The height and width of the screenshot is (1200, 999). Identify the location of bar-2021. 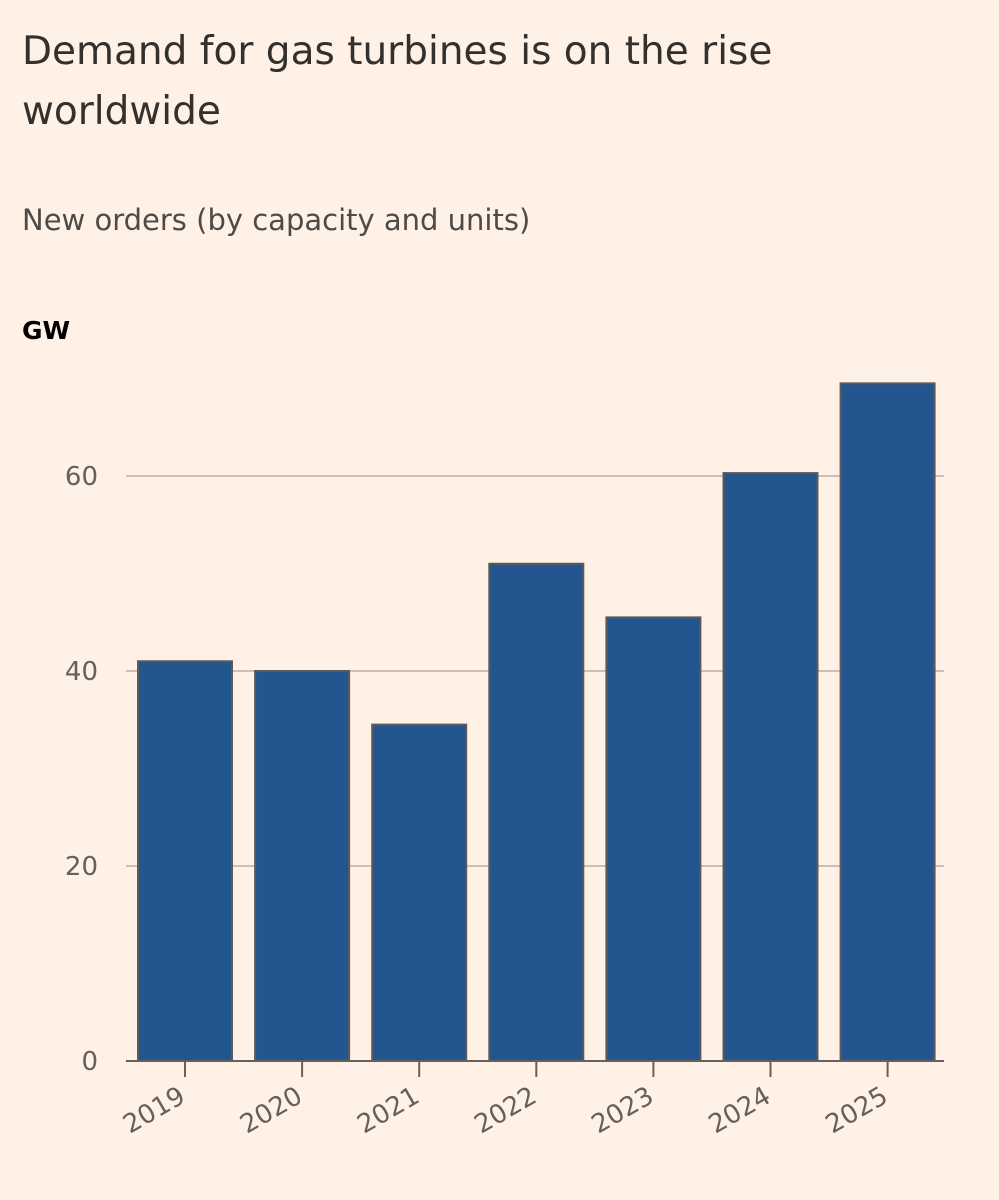
(419, 892).